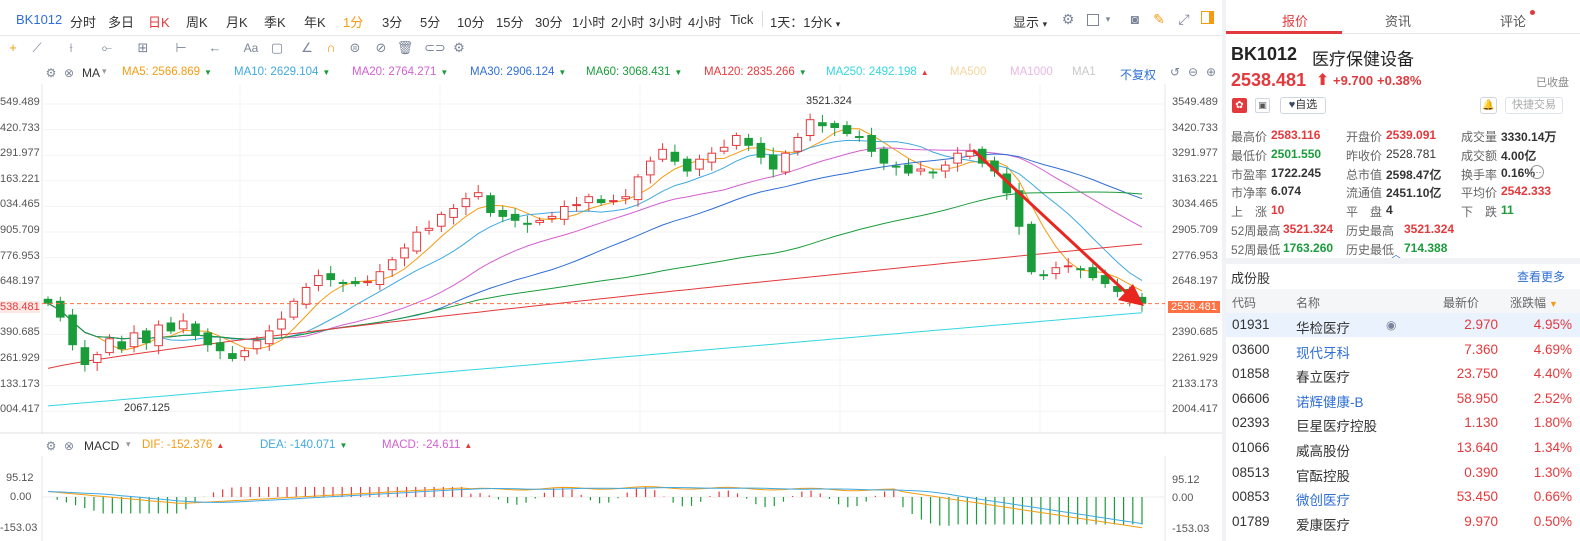  I want to click on display-menu: 显示 ▾, so click(1030, 21).